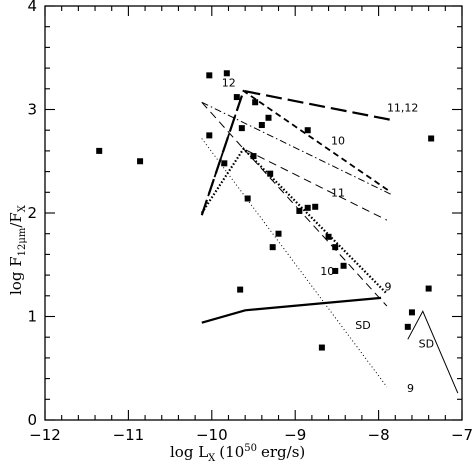  What do you see at coordinates (32, 420) in the screenshot?
I see `y-tick-label: 0` at bounding box center [32, 420].